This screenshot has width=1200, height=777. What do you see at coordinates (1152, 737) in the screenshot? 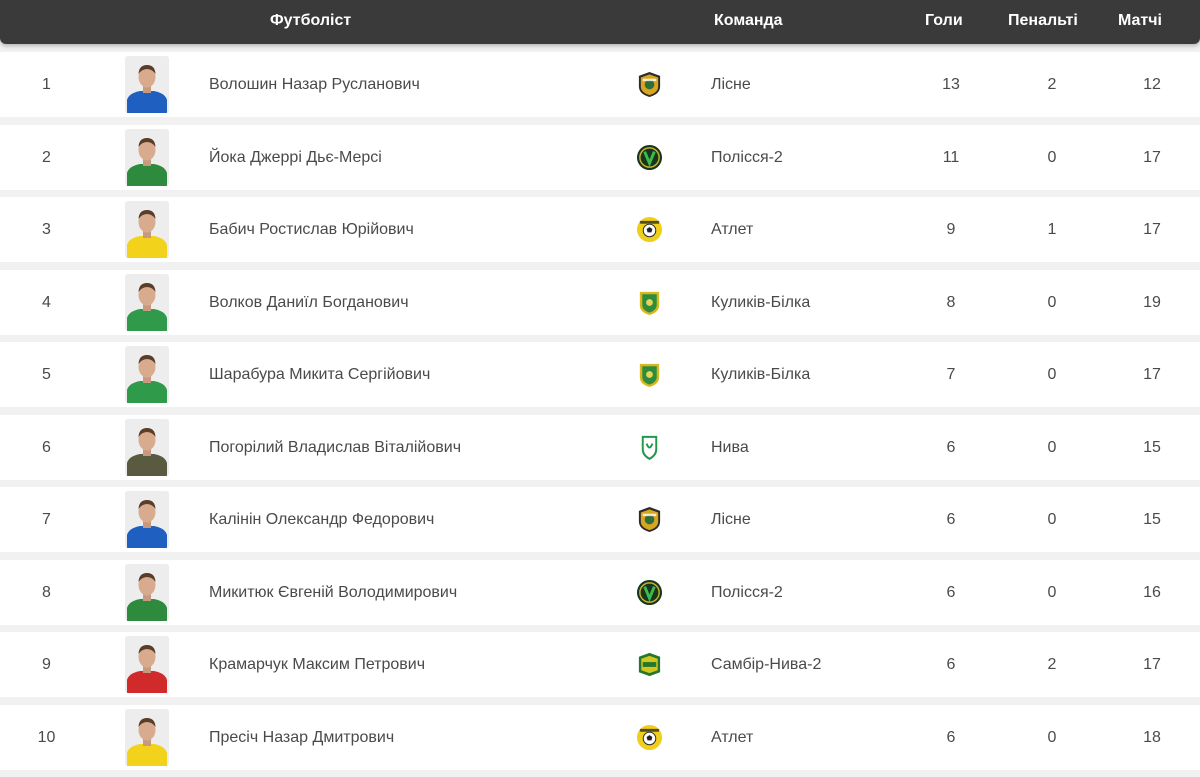
I see `matches-value: 18` at bounding box center [1152, 737].